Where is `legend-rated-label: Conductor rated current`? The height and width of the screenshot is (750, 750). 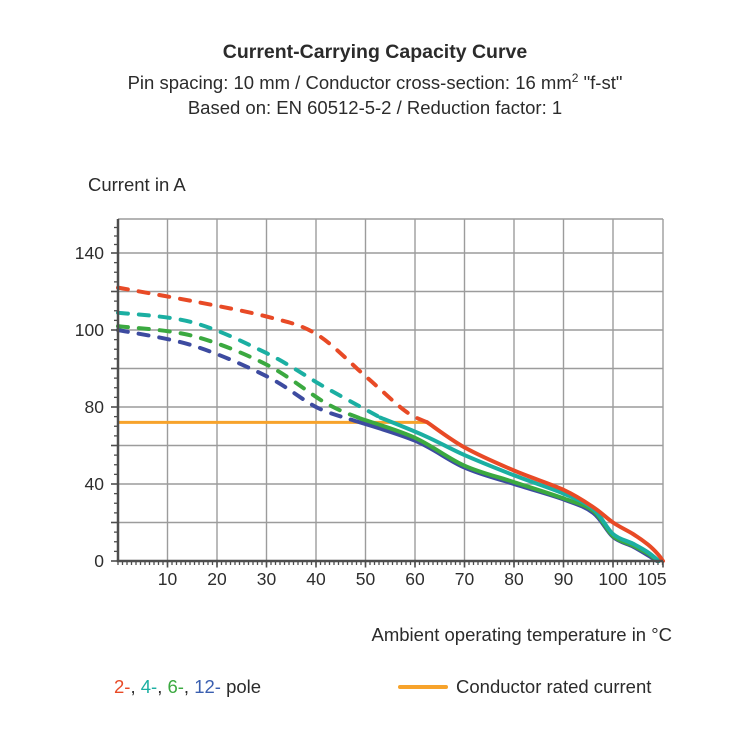
legend-rated-label: Conductor rated current is located at coordinates (554, 686).